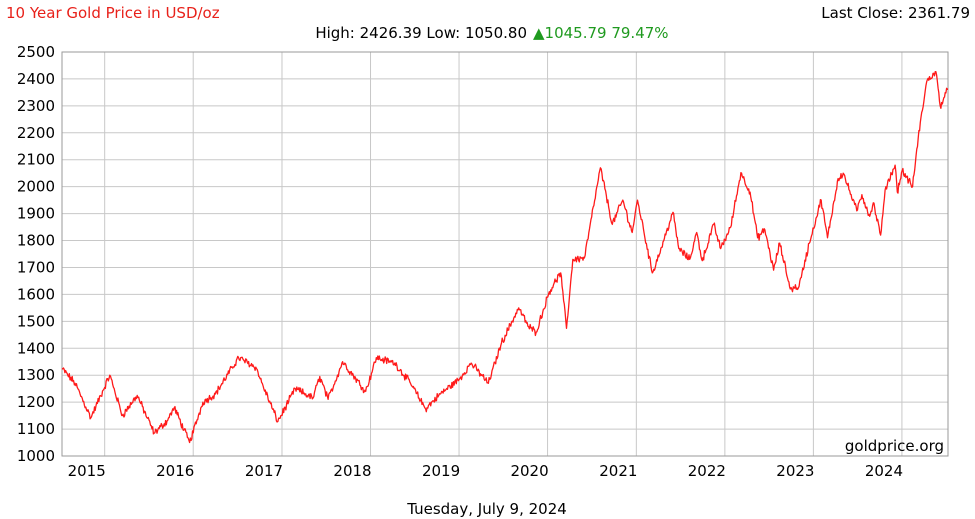 The image size is (975, 519). I want to click on change-label: ▲1045.79 79.47%, so click(601, 33).